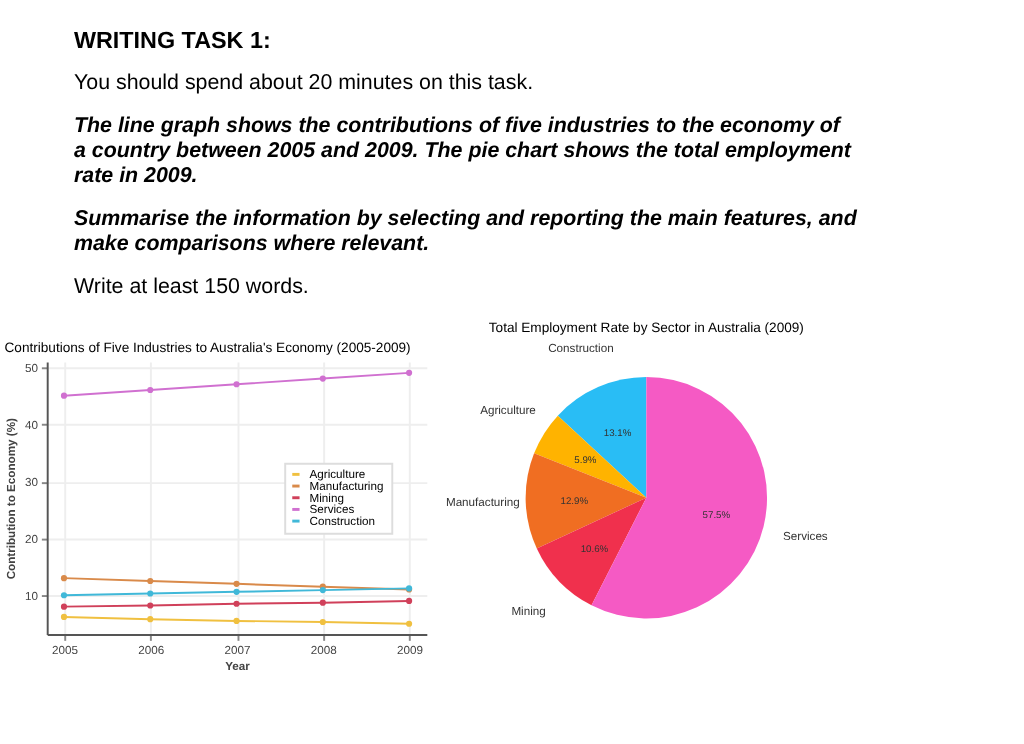 The width and height of the screenshot is (1024, 744). What do you see at coordinates (462, 151) in the screenshot?
I see `text: The line graph shows the contributions of five industries to the economy of a country between 2005 and 2009. The pie chart shows the total employment rate in 2009.` at bounding box center [462, 151].